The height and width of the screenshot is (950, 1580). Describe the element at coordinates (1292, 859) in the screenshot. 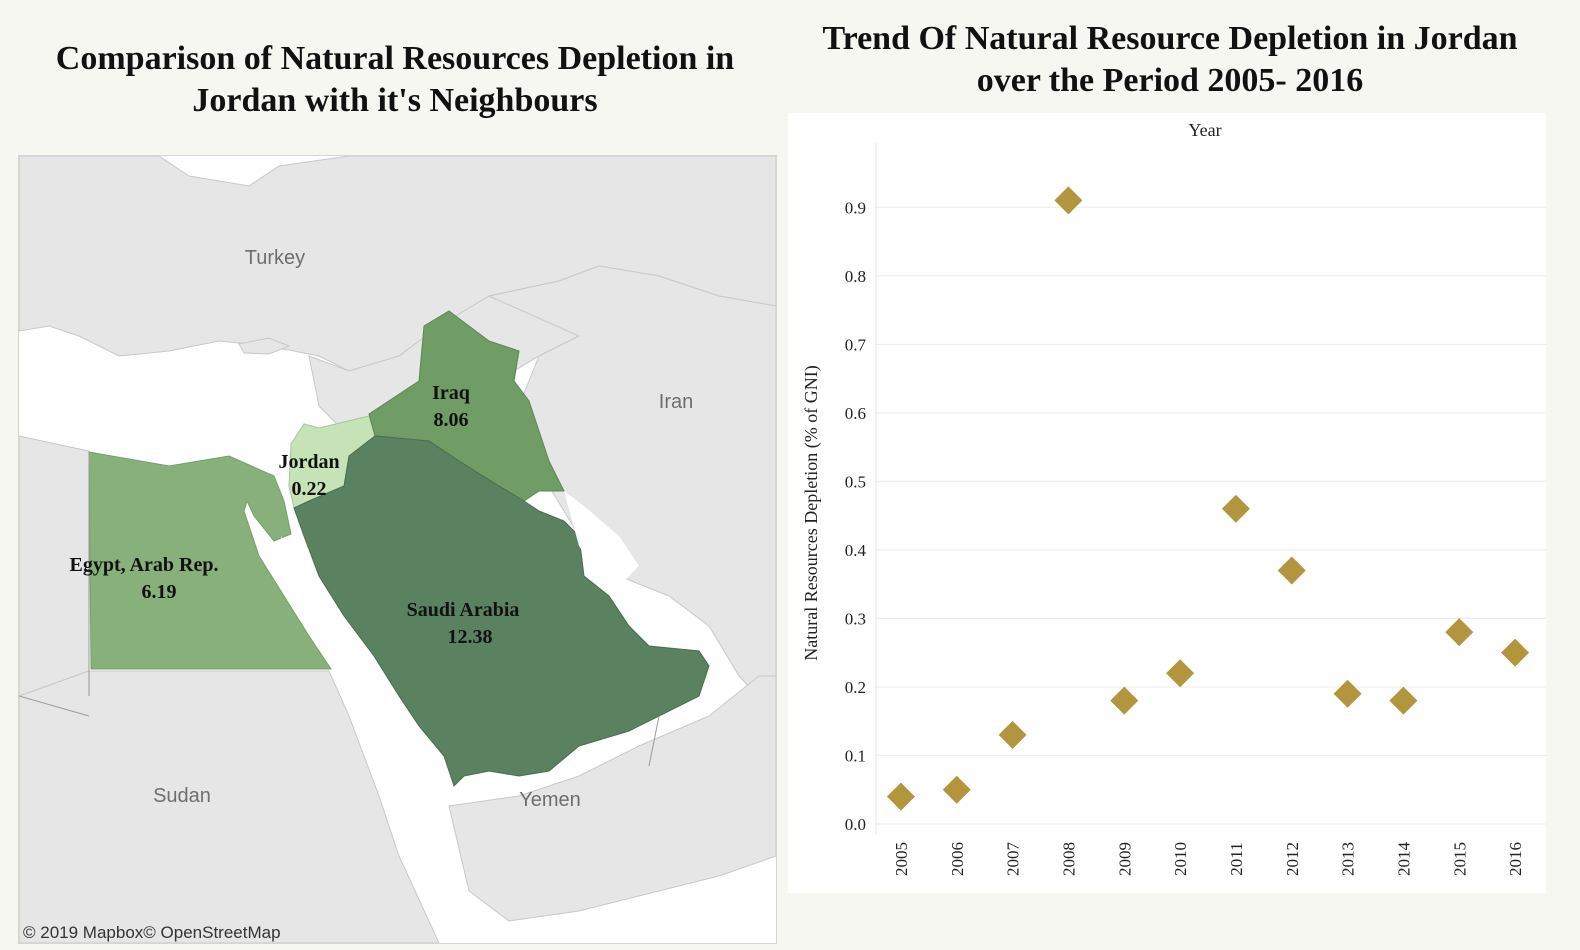

I see `x-tick-label: 2012` at that location.